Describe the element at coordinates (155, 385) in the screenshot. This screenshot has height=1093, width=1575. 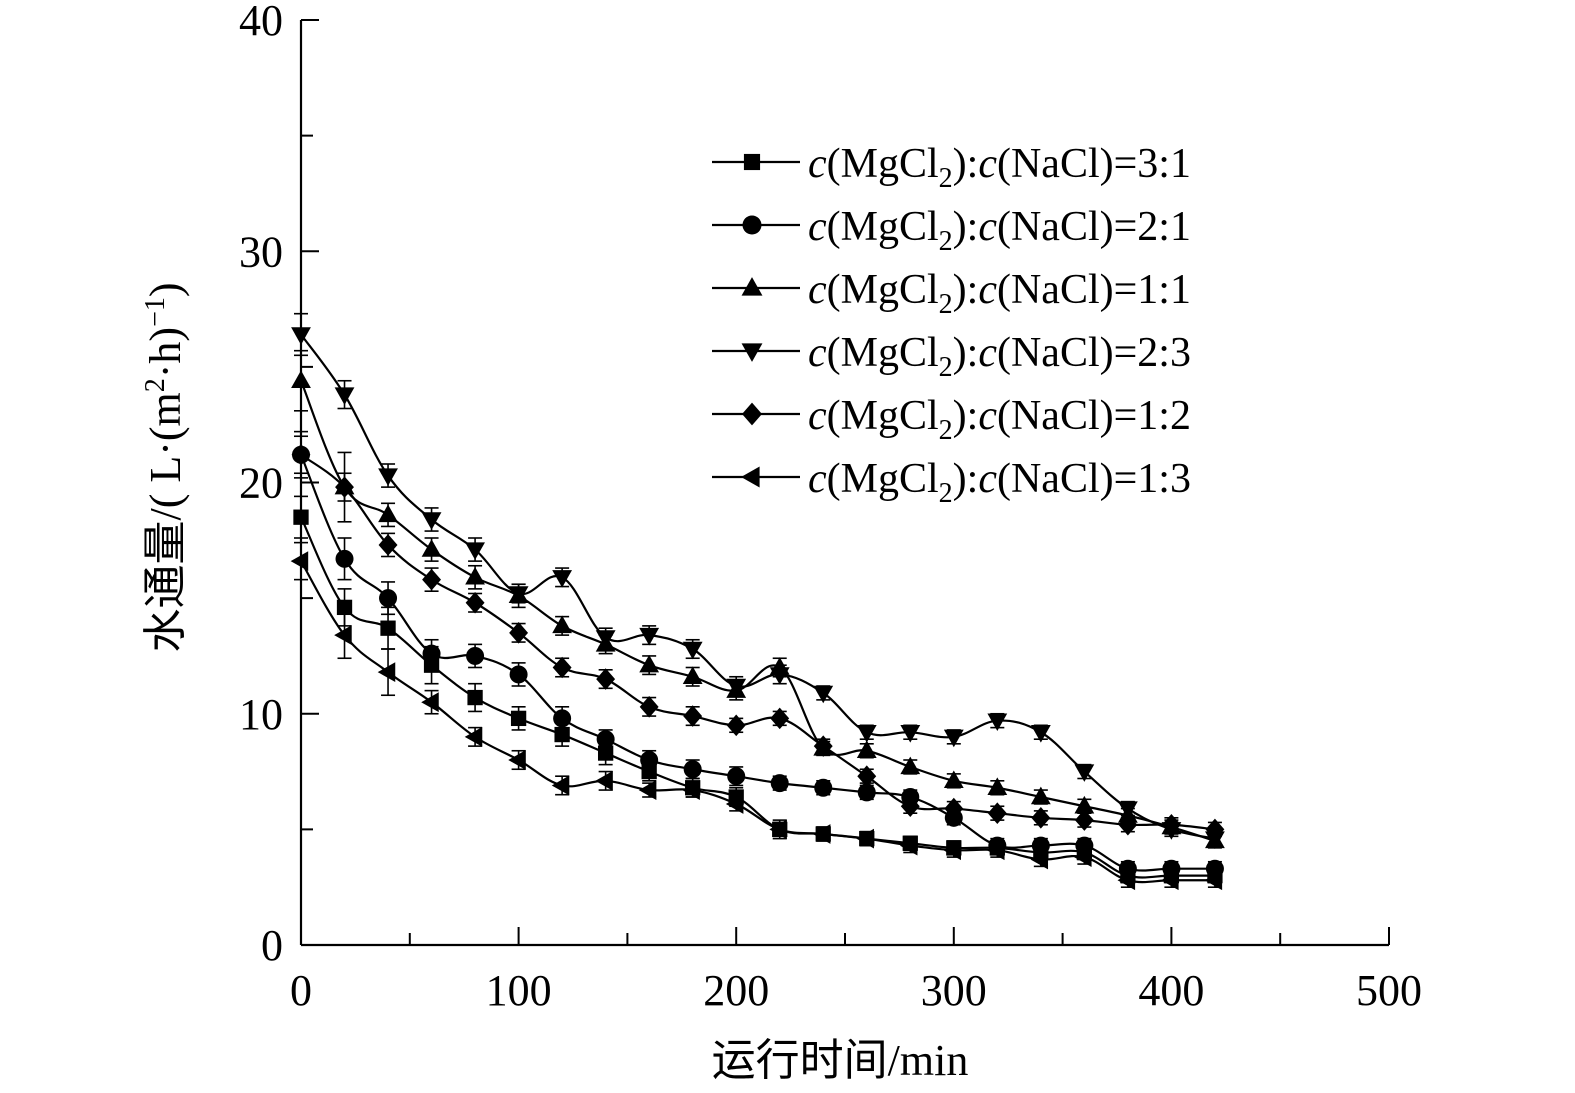
I see `y-axis-title-sup1: 2` at that location.